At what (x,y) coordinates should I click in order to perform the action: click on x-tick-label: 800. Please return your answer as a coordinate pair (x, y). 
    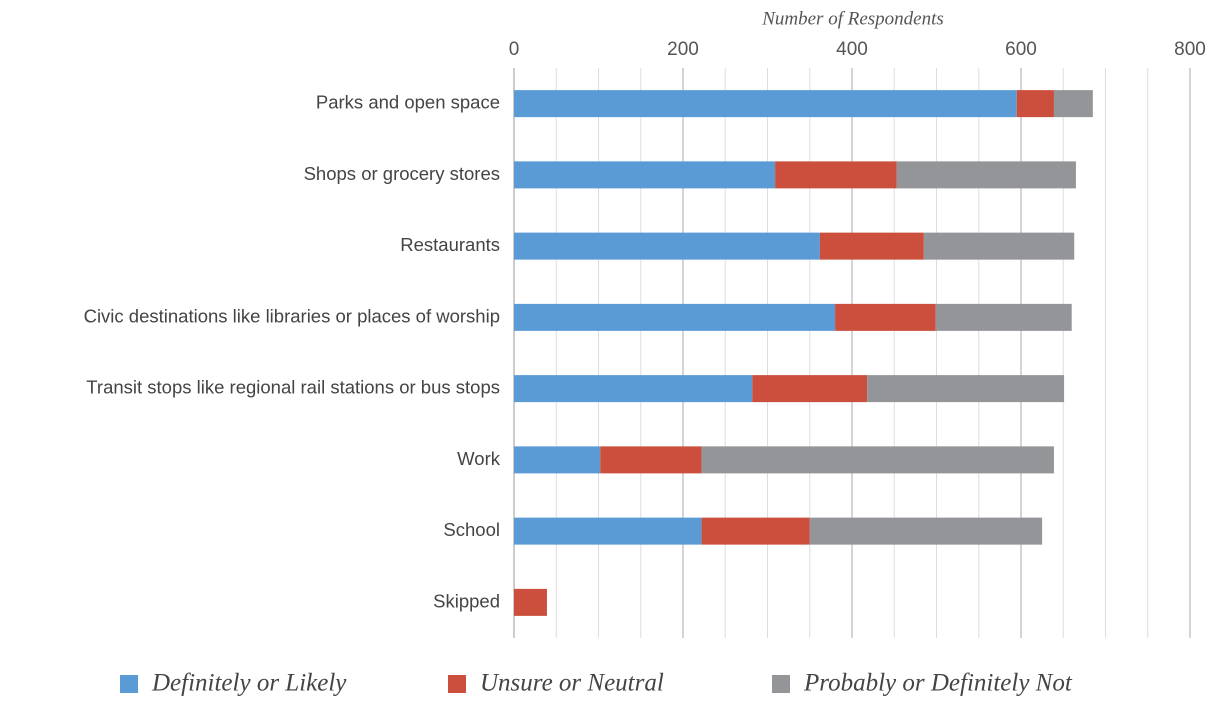
    Looking at the image, I should click on (1190, 49).